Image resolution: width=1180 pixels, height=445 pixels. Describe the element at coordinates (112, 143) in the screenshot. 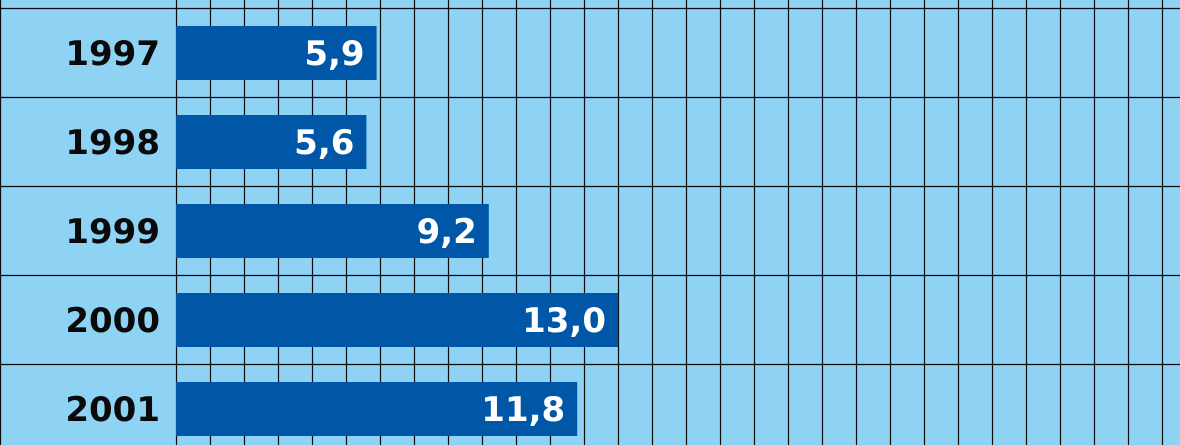

I see `category-label-1998: 1998` at that location.